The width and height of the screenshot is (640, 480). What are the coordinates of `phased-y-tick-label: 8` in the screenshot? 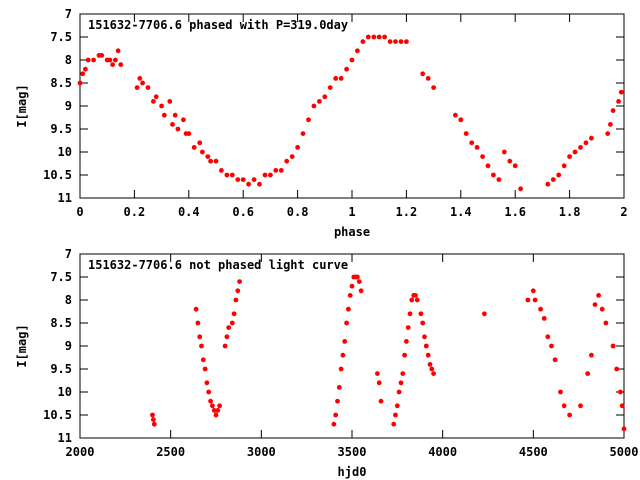 It's located at (68, 60).